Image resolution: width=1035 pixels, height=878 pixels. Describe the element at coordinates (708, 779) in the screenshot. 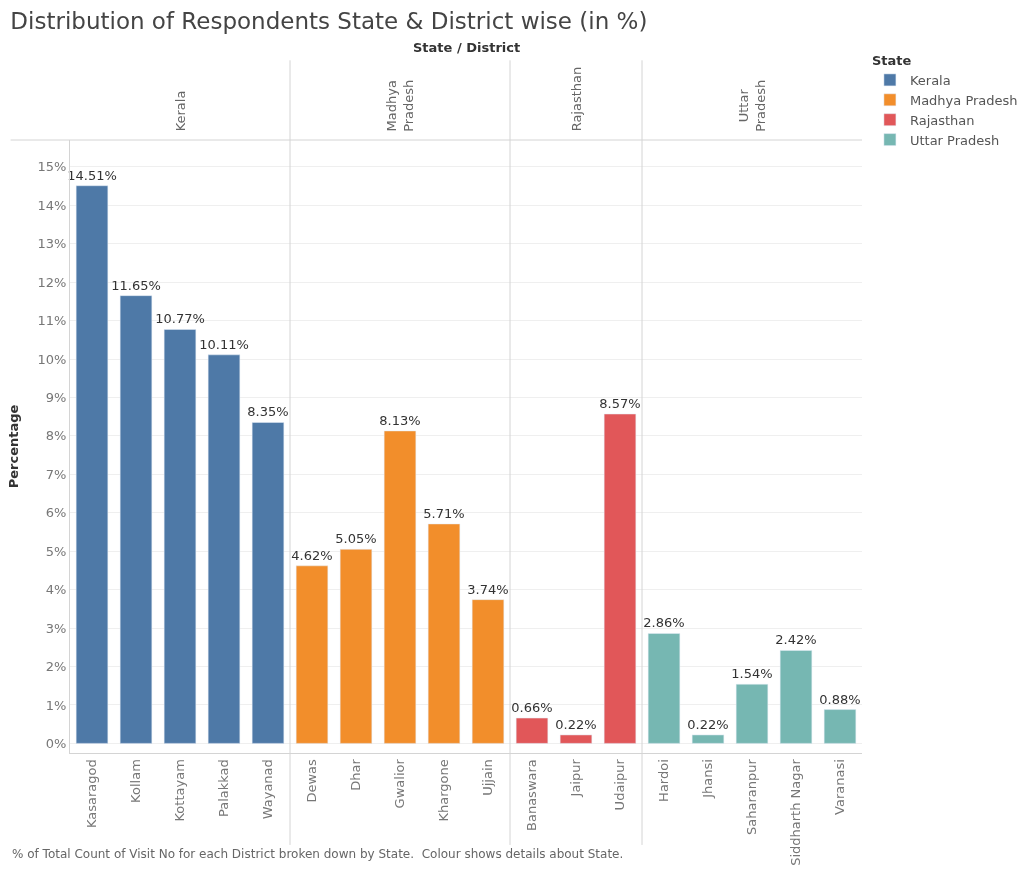

I see `x-tick-label: Jhansi` at that location.